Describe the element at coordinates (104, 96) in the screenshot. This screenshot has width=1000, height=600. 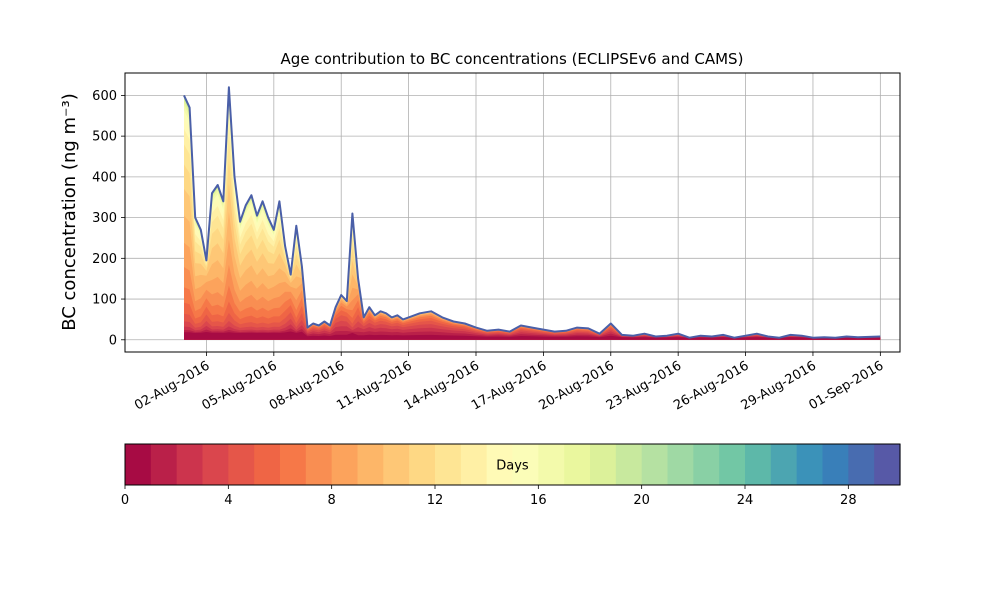
I see `y-tick-label: 600` at that location.